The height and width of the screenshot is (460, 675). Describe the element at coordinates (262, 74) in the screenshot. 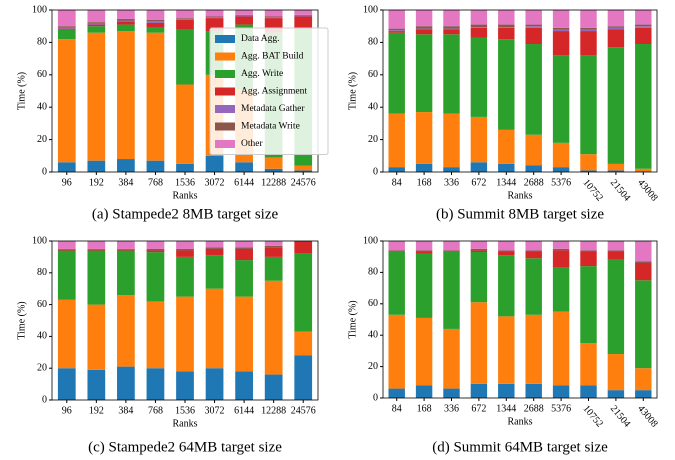

I see `legend-label: Agg. Write` at that location.